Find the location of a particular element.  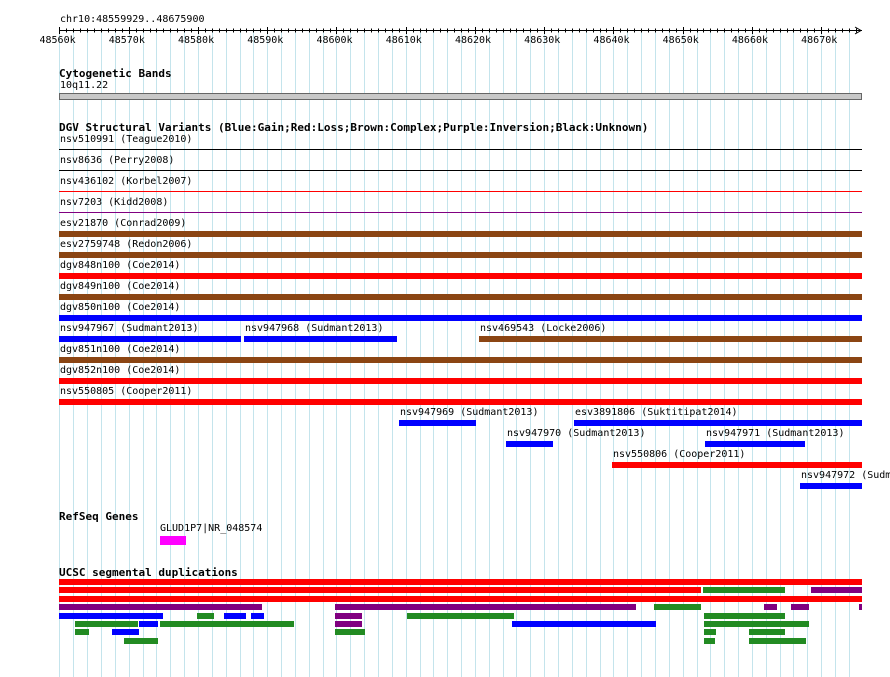

dgv-feature-label: nsv550805 (Cooper2011) is located at coordinates (126, 391).